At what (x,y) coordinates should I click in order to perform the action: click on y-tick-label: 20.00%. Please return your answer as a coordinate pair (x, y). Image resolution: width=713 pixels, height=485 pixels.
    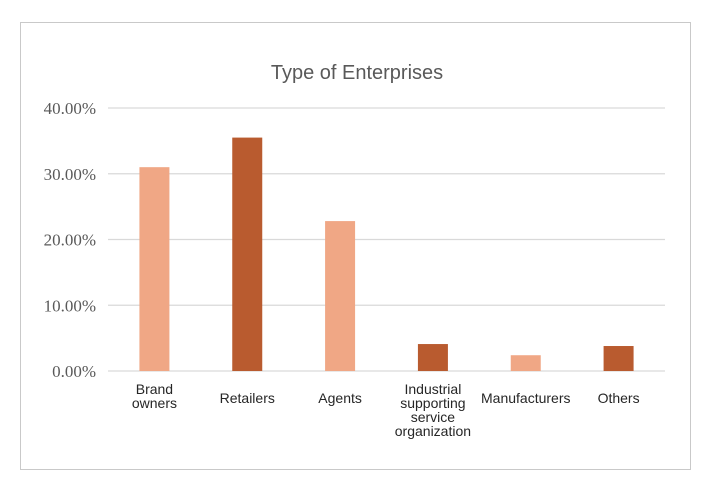
    Looking at the image, I should click on (70, 240).